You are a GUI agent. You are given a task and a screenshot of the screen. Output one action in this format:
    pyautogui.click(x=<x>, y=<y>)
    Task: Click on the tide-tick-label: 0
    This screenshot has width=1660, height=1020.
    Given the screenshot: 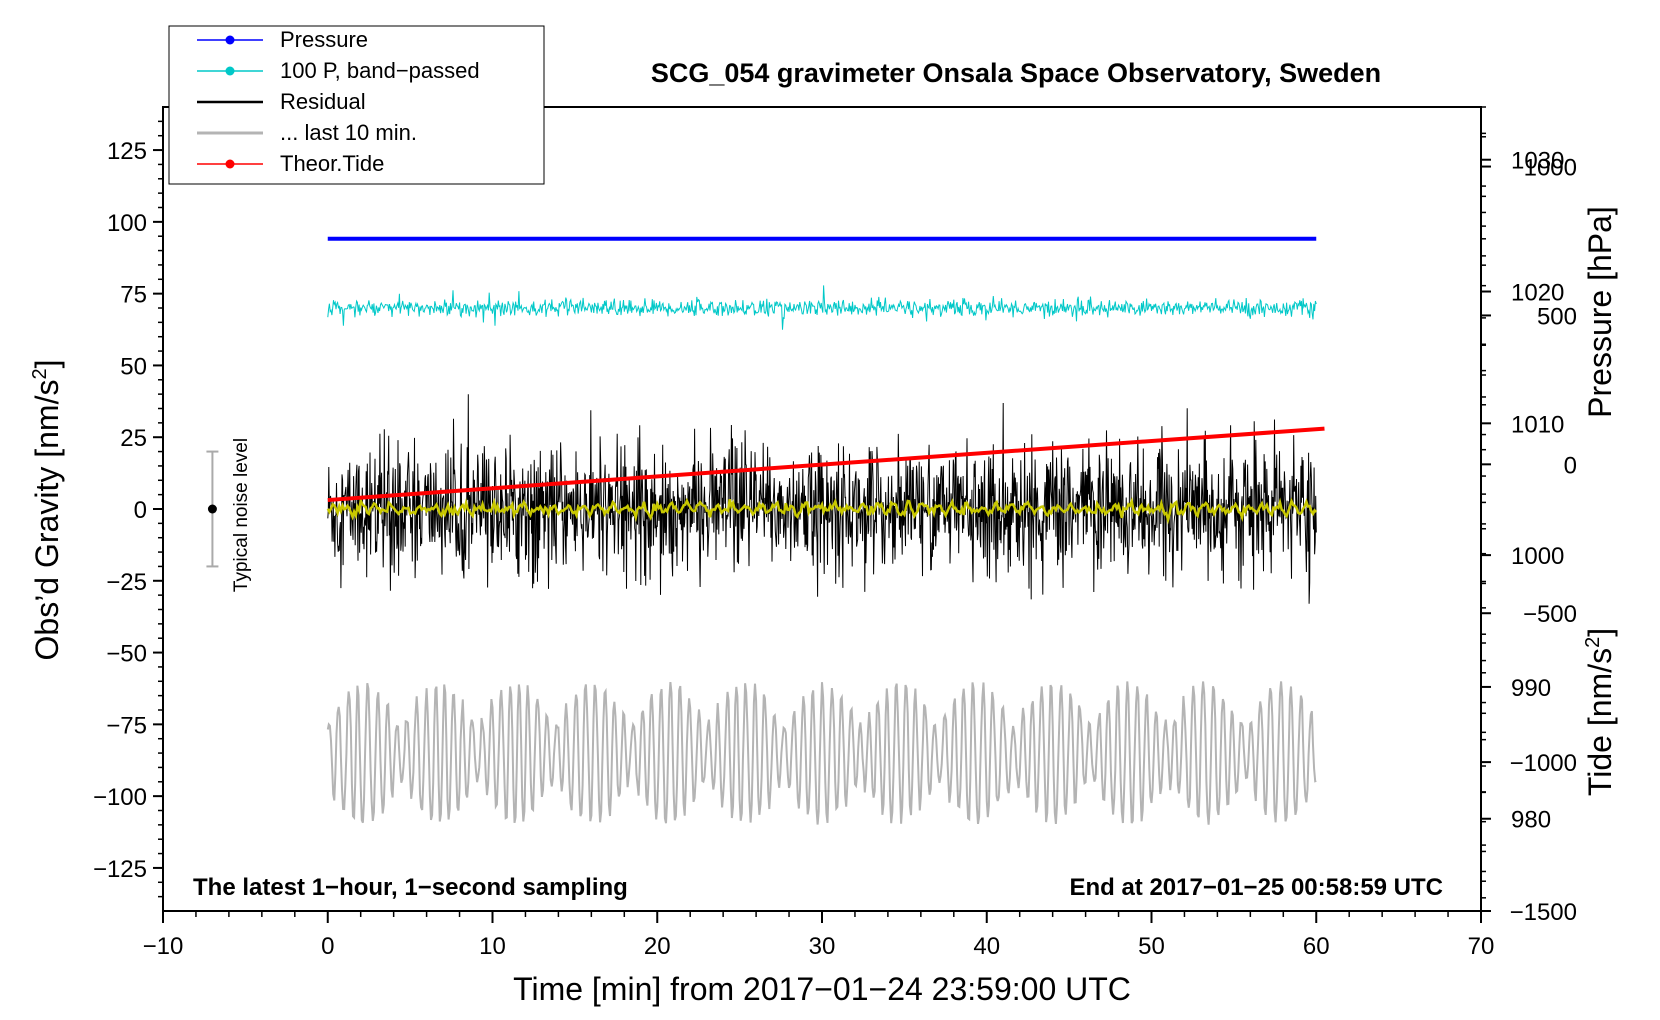 What is the action you would take?
    pyautogui.click(x=1570, y=465)
    